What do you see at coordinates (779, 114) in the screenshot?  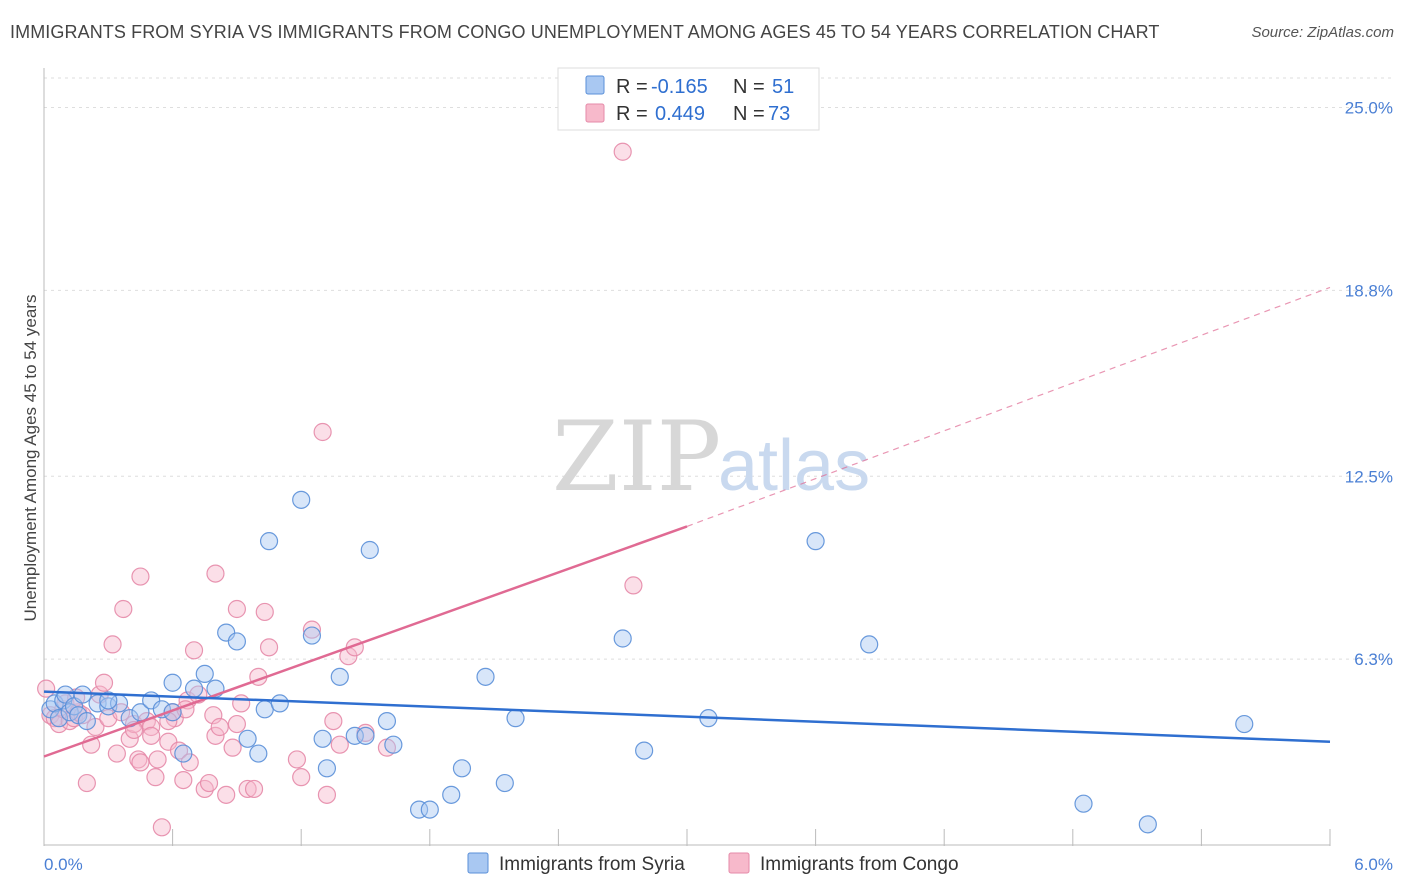 I see `legend-congo-n-value: 73` at bounding box center [779, 114].